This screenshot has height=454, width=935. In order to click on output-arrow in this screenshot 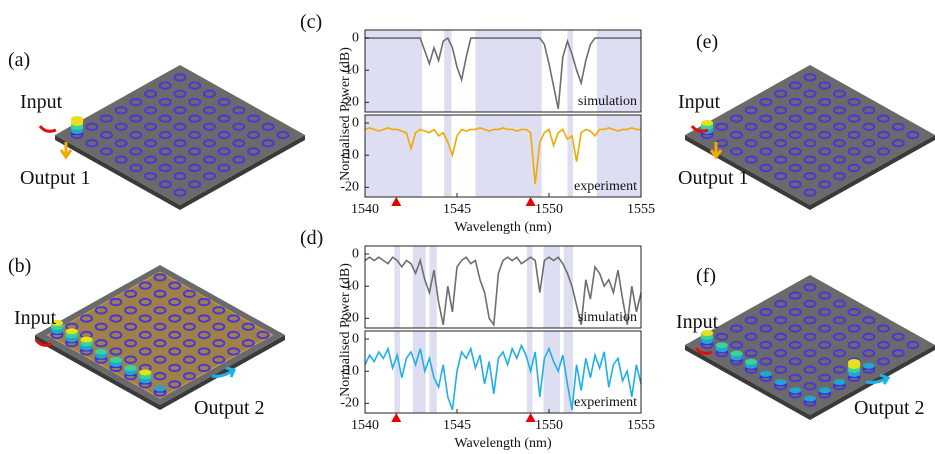, I will do `click(66, 151)`.